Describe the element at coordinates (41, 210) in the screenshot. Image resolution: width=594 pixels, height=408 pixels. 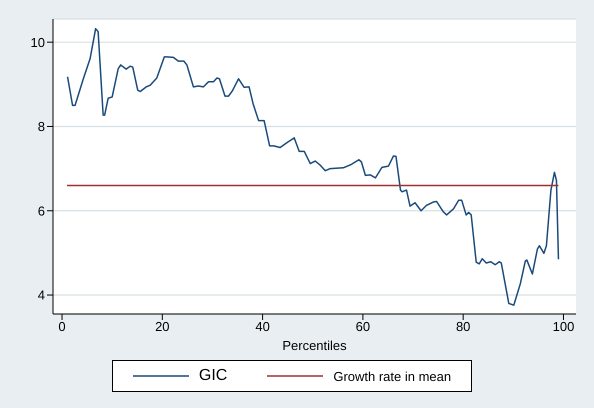
I see `y-tick-label: 6` at that location.